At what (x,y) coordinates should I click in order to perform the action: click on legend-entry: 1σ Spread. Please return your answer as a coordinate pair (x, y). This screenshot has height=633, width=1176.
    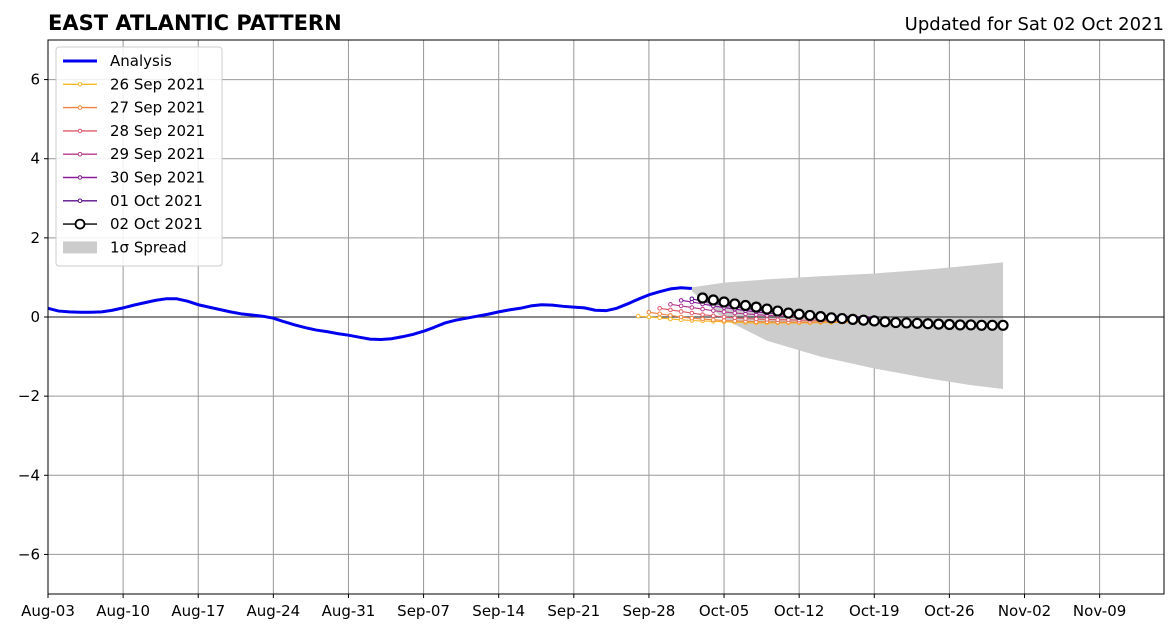
    Looking at the image, I should click on (125, 247).